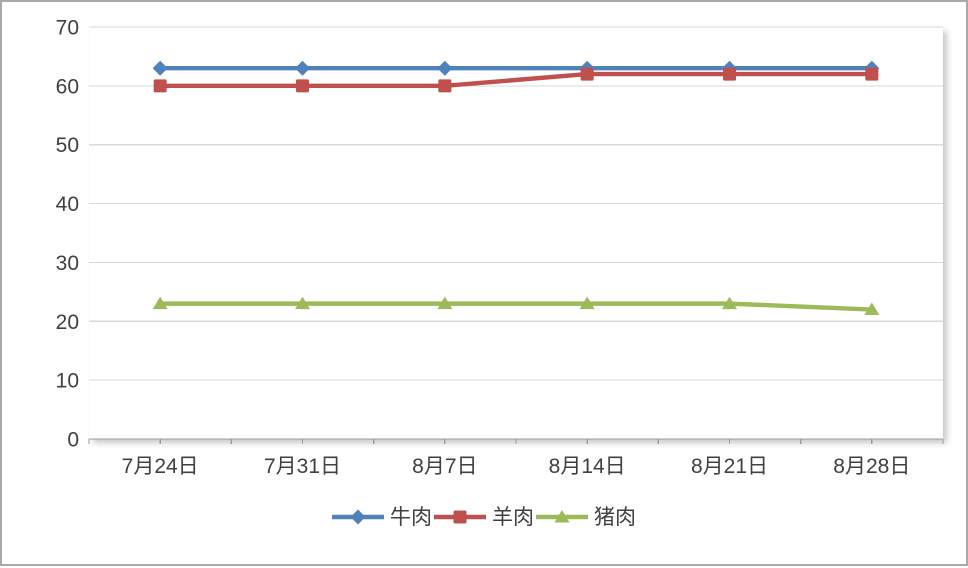  I want to click on x-axis-tick-label: 8月21日, so click(729, 466).